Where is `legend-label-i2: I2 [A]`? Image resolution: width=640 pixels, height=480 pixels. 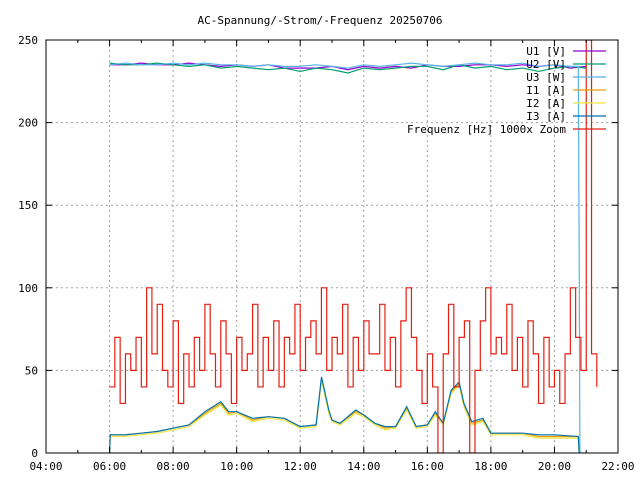 legend-label-i2: I2 [A] is located at coordinates (546, 103).